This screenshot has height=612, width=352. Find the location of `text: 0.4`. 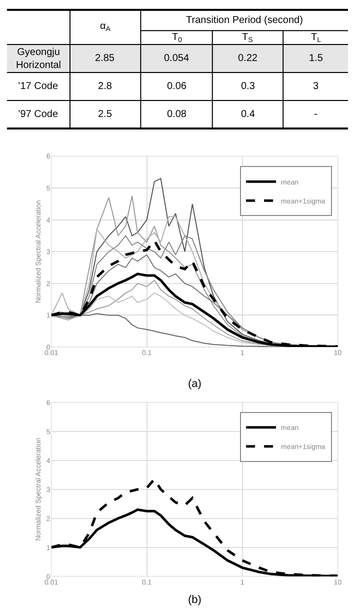

text: 0.4 is located at coordinates (248, 114).